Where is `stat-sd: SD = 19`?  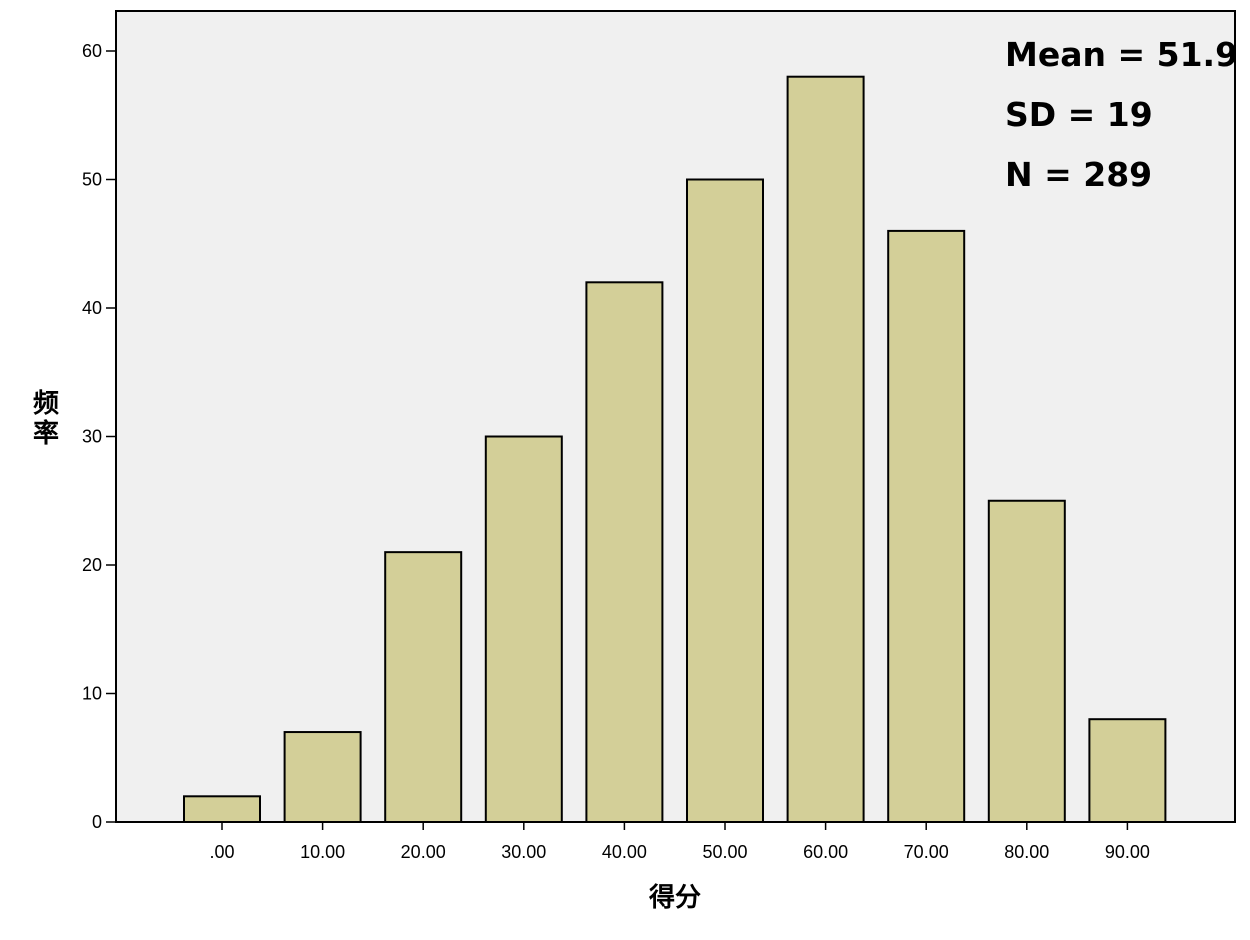 stat-sd: SD = 19 is located at coordinates (1079, 114).